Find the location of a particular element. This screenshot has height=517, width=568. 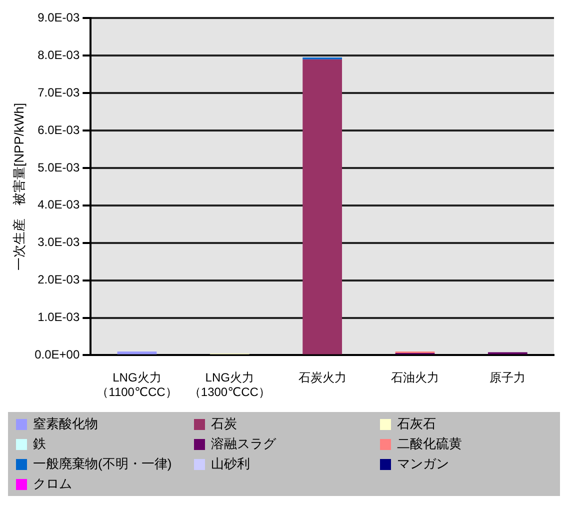

y-tick-label: 4.0E-03 is located at coordinates (59, 205).